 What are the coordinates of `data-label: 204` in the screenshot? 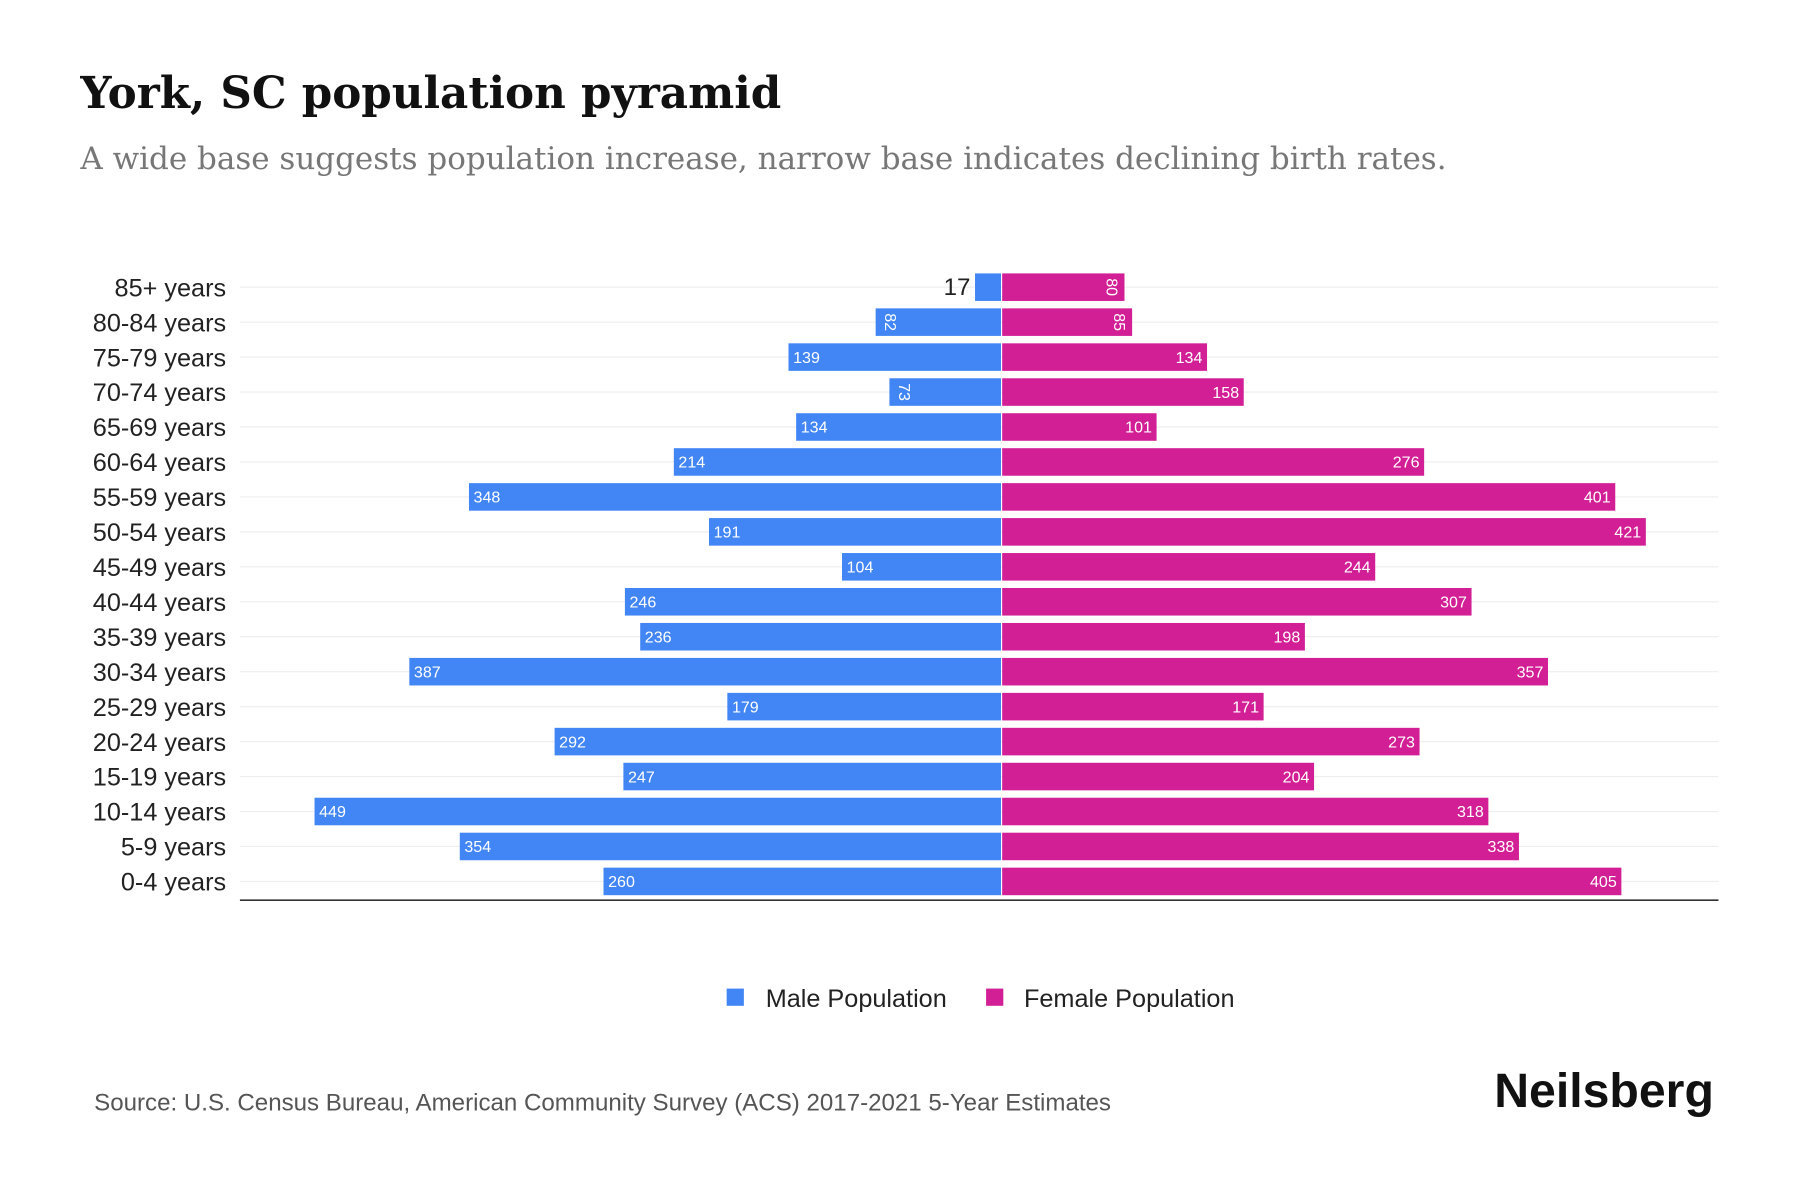 It's located at (1296, 777).